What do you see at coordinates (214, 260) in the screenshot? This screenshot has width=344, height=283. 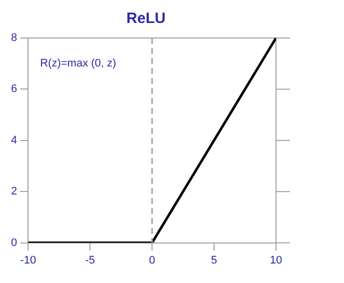 I see `x-tick-label: 5` at bounding box center [214, 260].